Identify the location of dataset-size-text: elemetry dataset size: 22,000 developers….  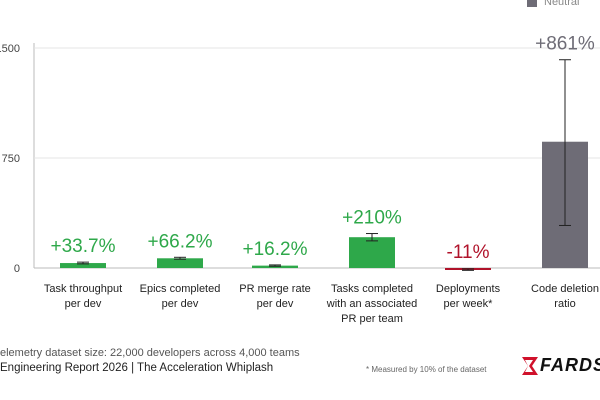
(150, 353).